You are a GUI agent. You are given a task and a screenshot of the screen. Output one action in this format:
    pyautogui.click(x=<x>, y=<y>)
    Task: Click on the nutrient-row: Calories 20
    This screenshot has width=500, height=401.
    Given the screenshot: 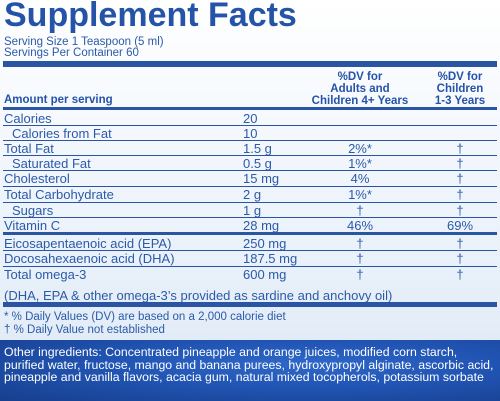 What is the action you would take?
    pyautogui.click(x=250, y=118)
    